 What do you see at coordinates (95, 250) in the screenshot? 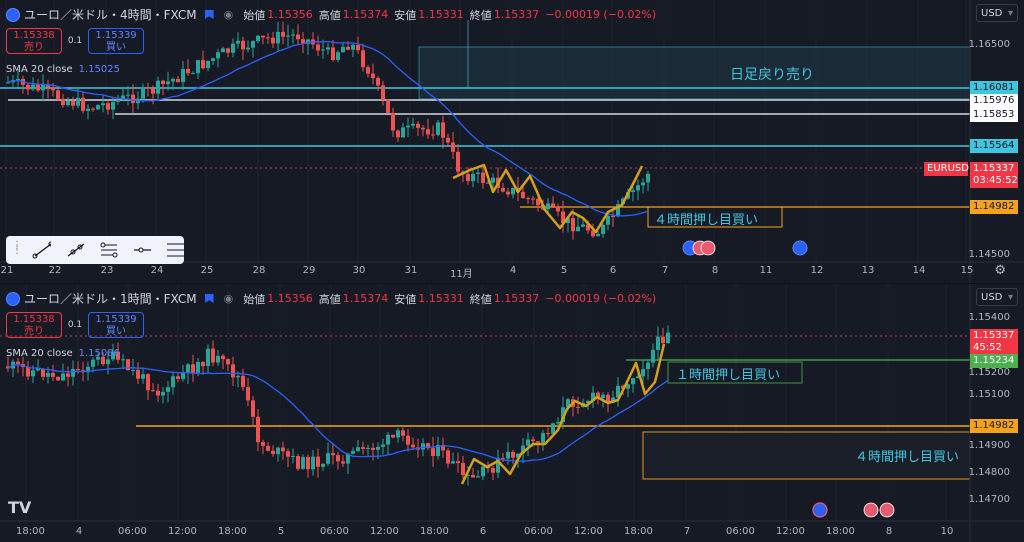
I see `drawing-toolbar: ⋮ ⋮` at bounding box center [95, 250].